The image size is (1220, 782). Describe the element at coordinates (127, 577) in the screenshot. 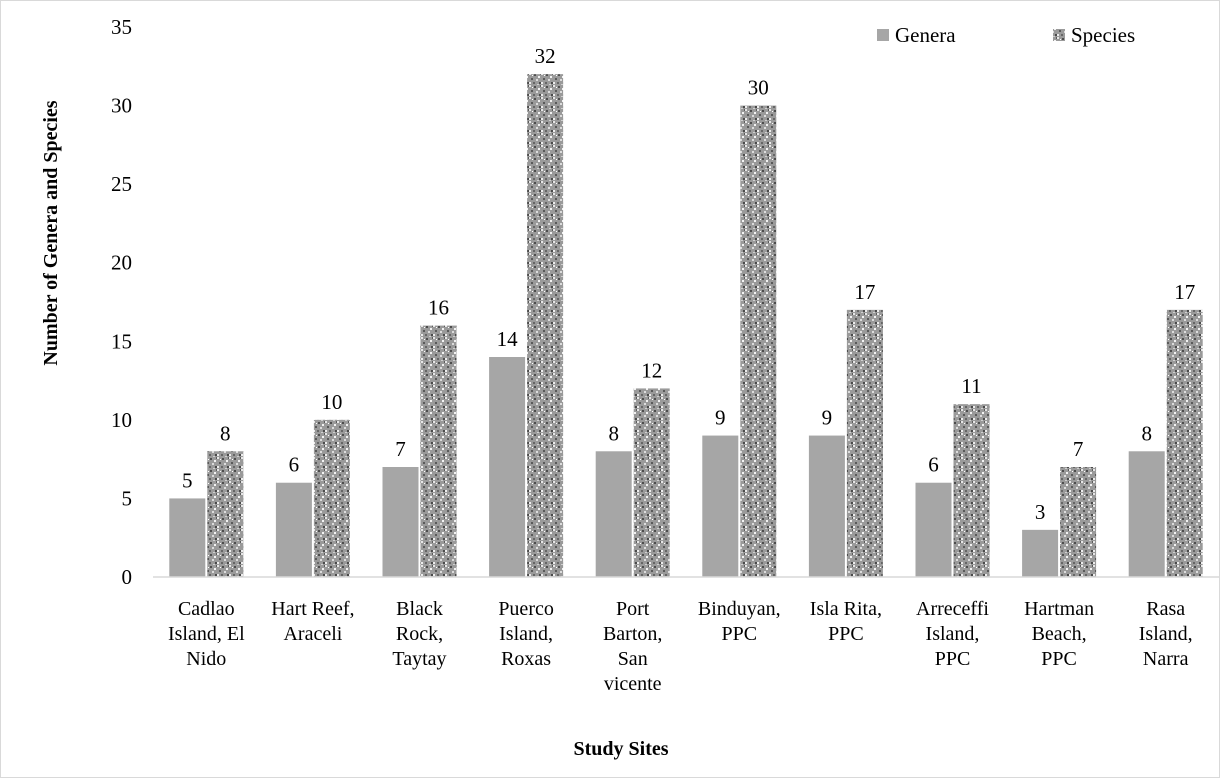

I see `y-tick-label: 0` at that location.